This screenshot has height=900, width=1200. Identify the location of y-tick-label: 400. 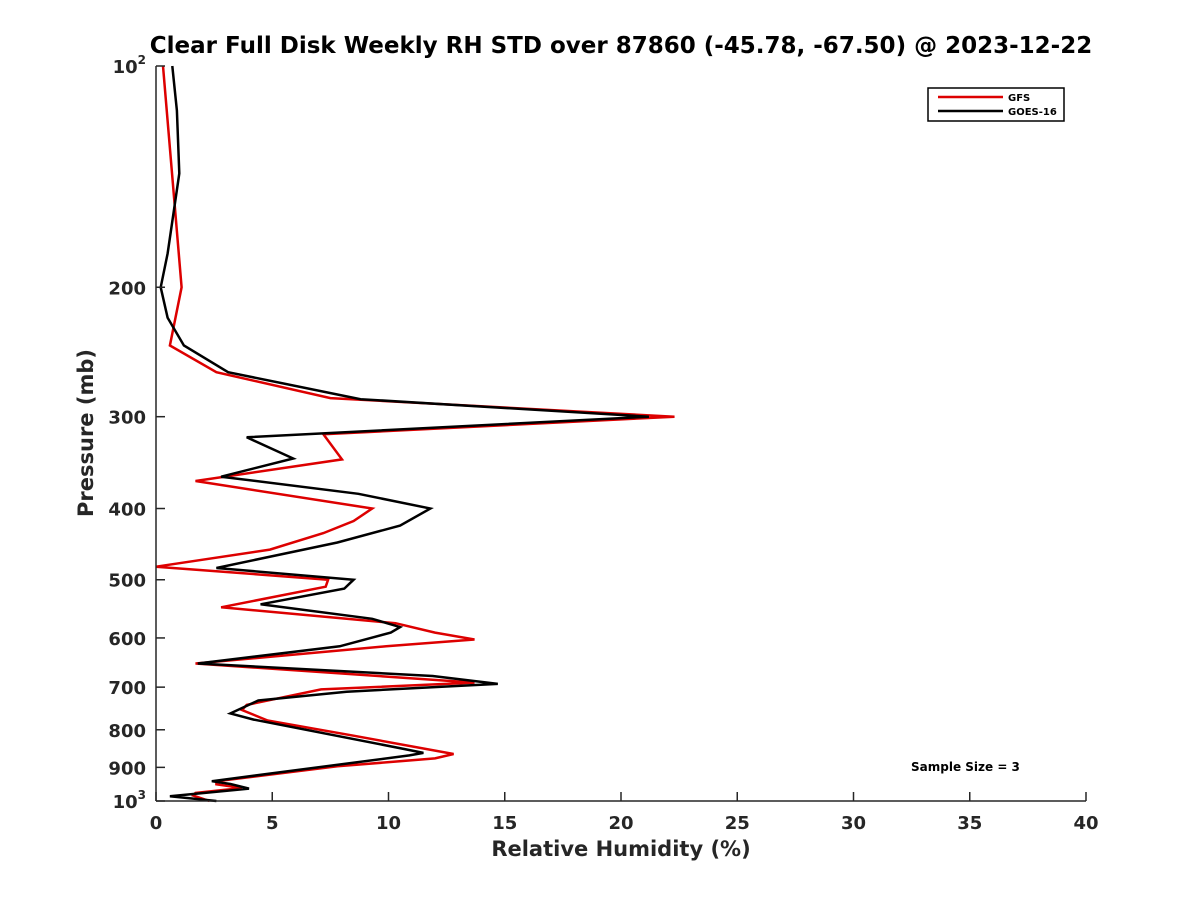
(127, 510).